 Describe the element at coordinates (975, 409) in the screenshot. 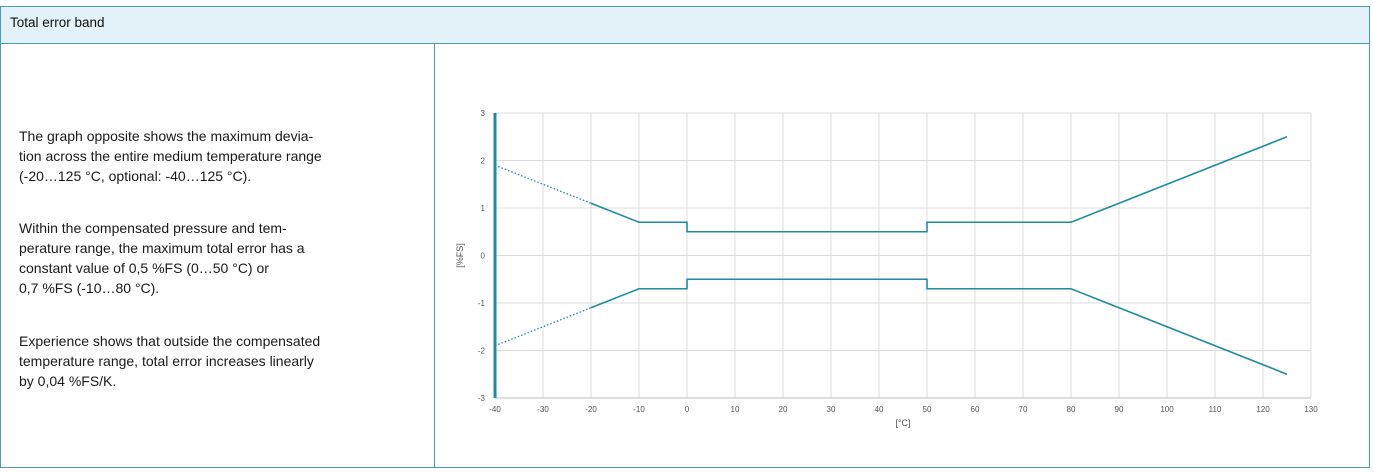

I see `x-tick-label: 60` at that location.